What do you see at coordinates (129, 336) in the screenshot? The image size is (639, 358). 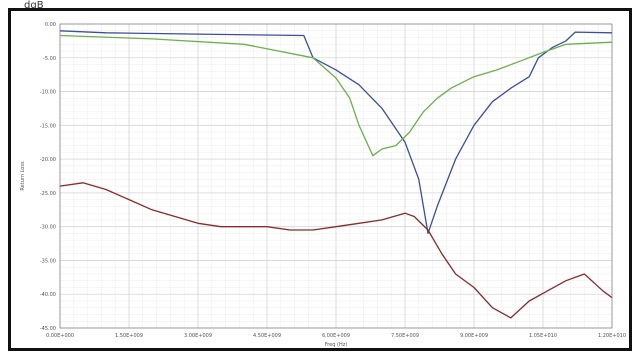 I see `x-tick-label: 1.50E+009` at bounding box center [129, 336].